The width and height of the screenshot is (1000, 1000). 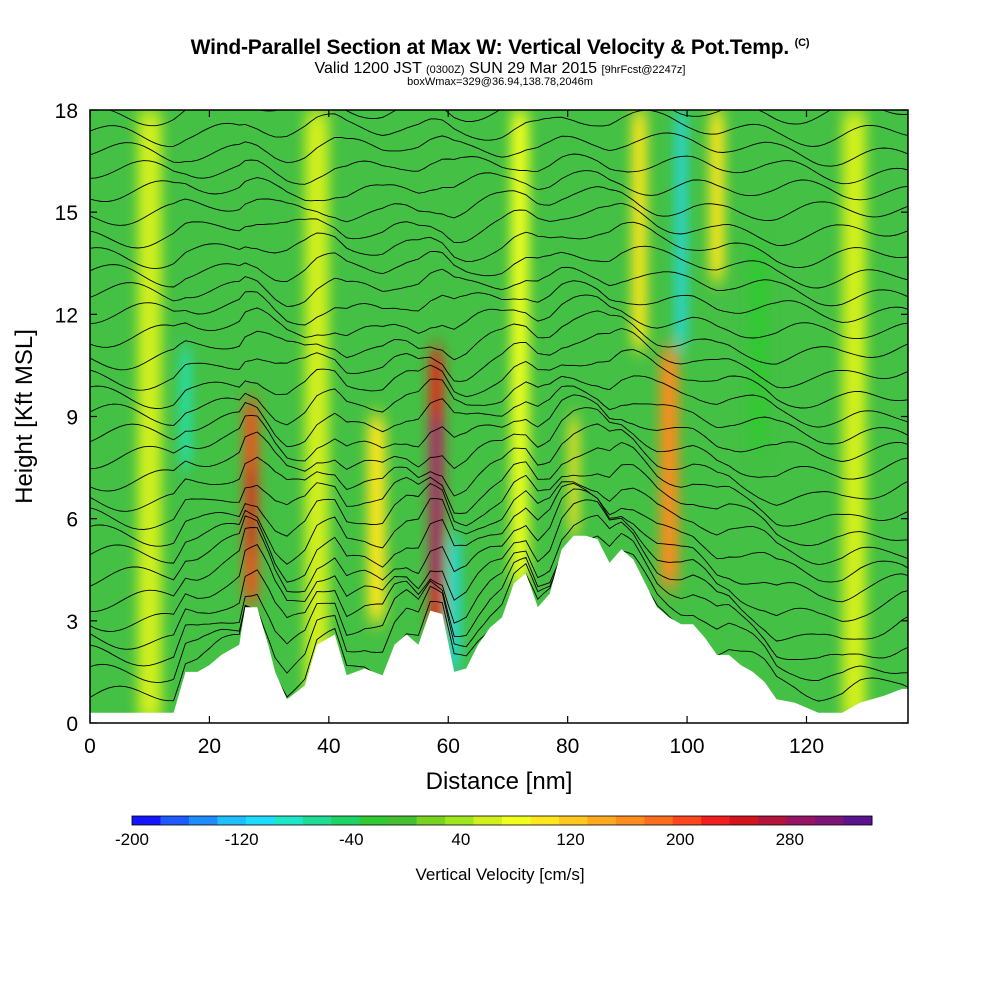 I want to click on valid-date: SUN 29 Mar 2015, so click(x=533, y=68).